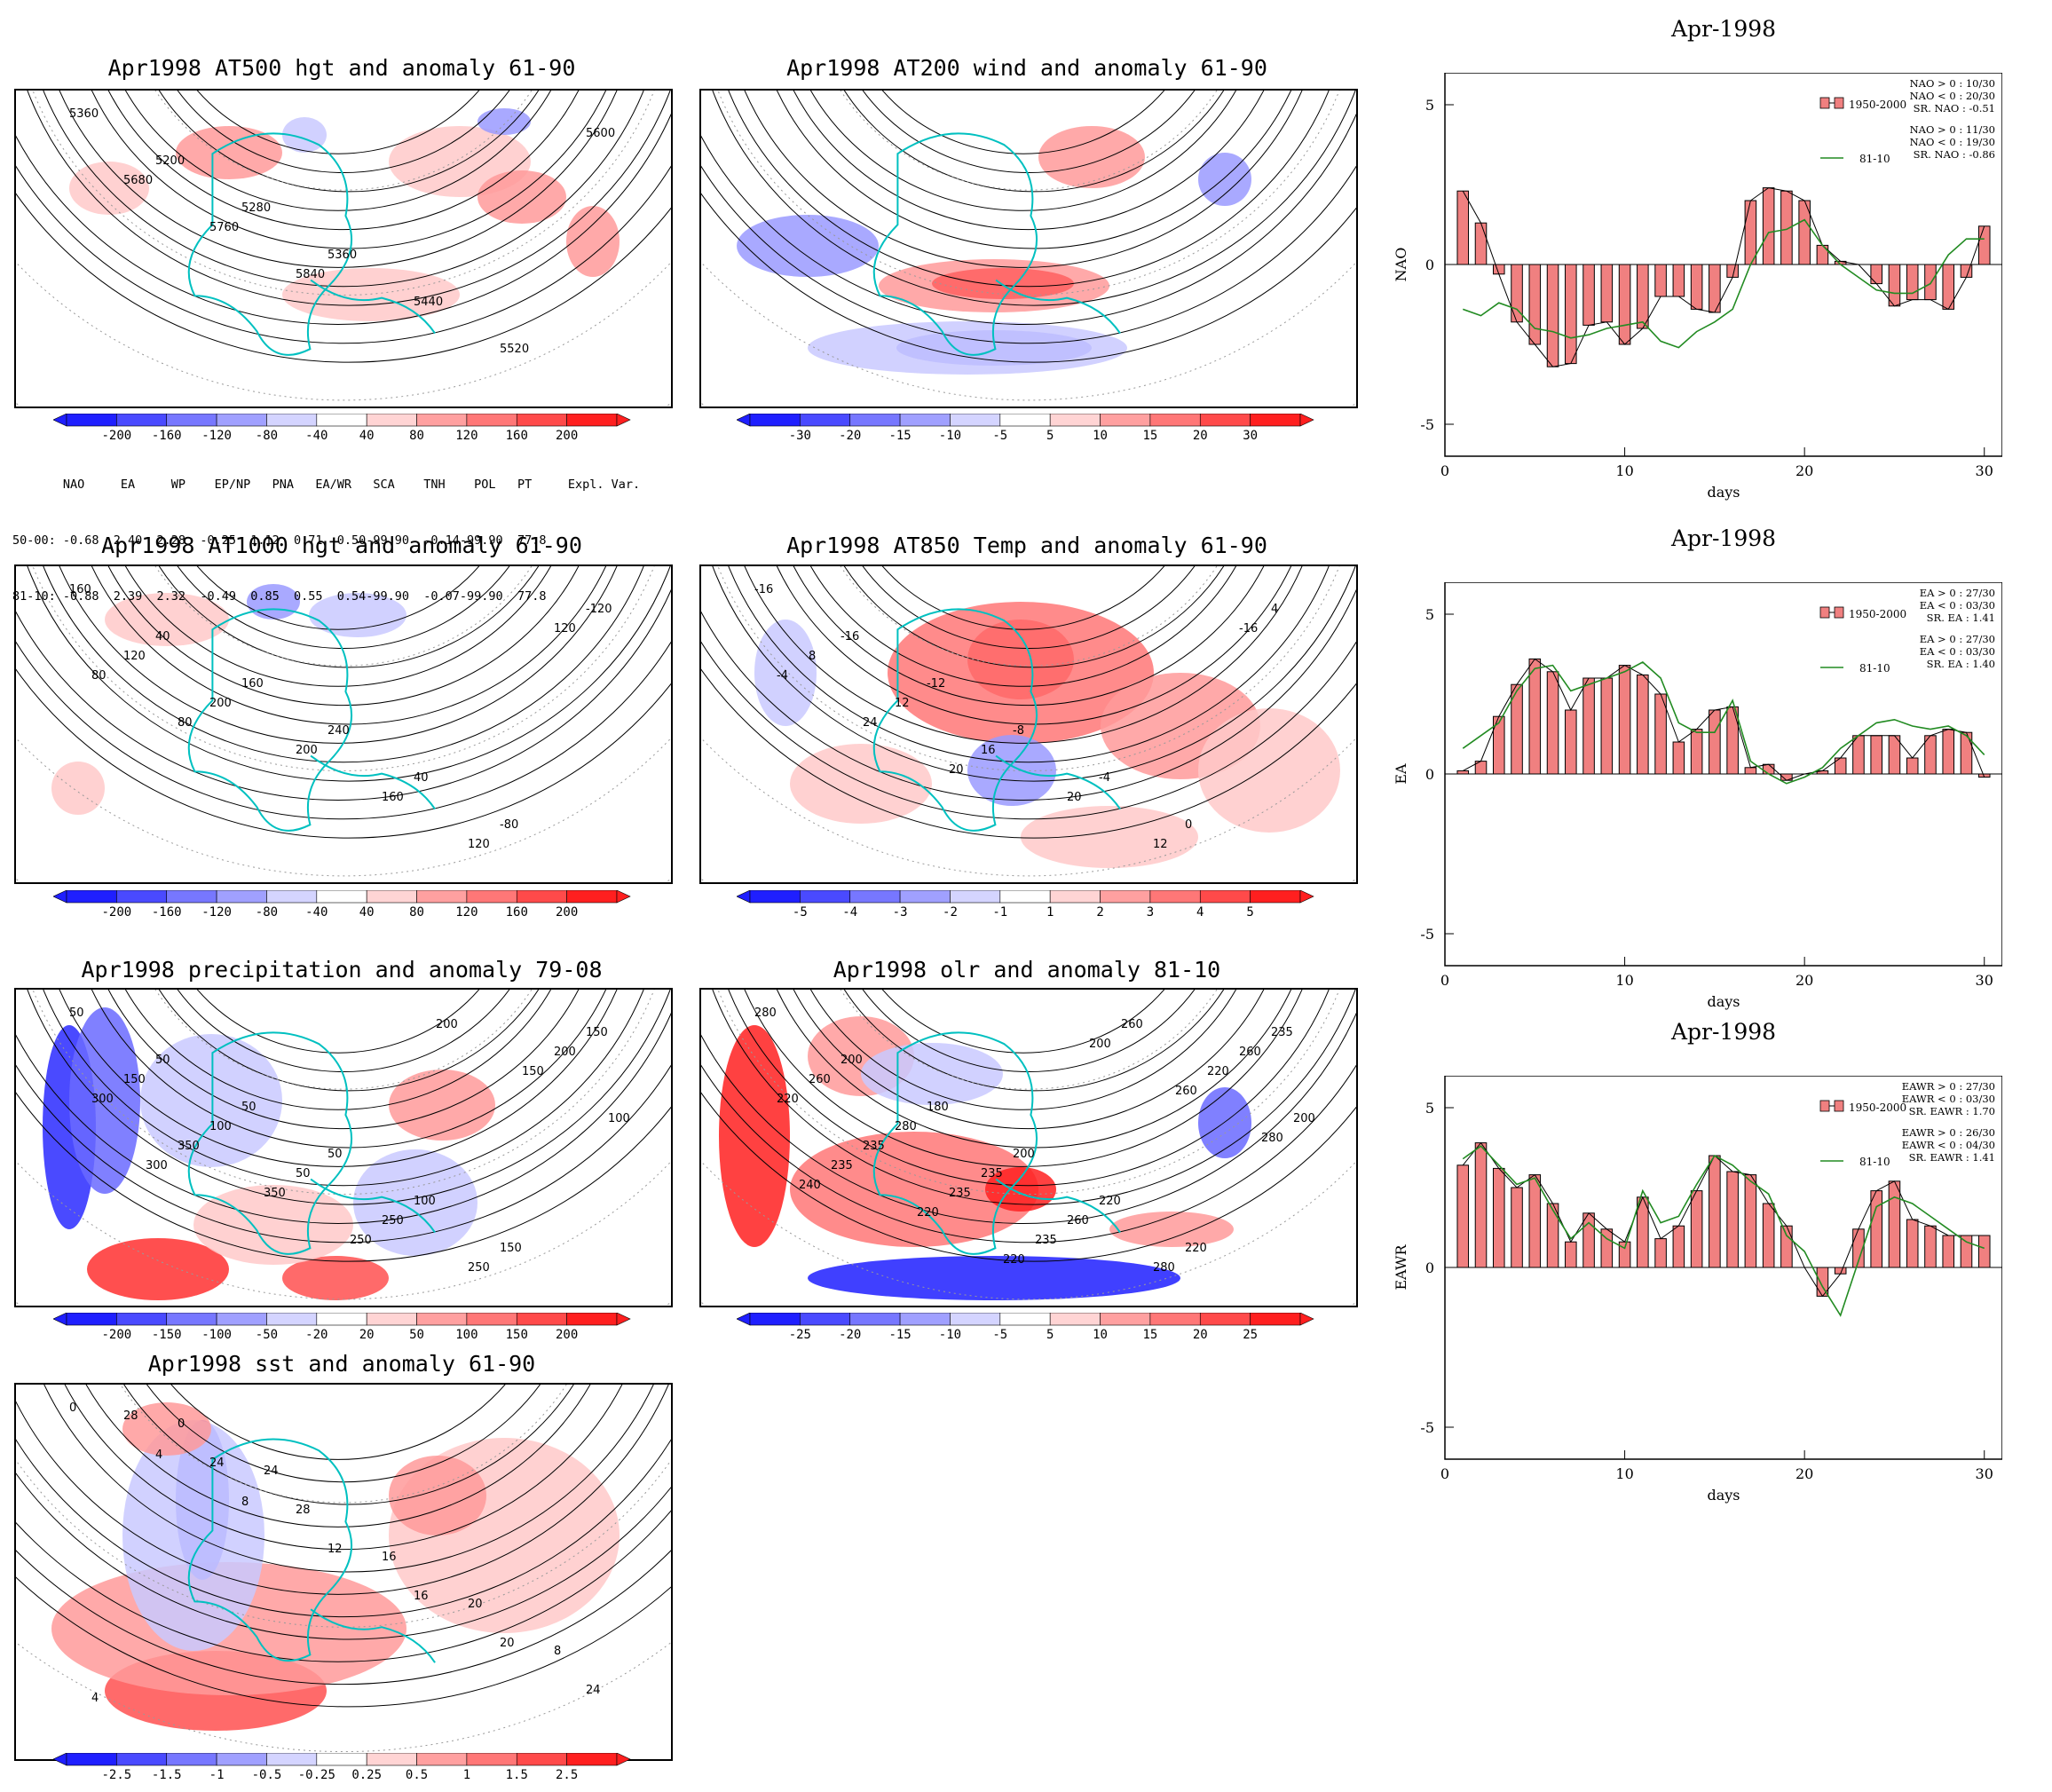  I want to click on colorbar-tick-label: 80, so click(417, 436).